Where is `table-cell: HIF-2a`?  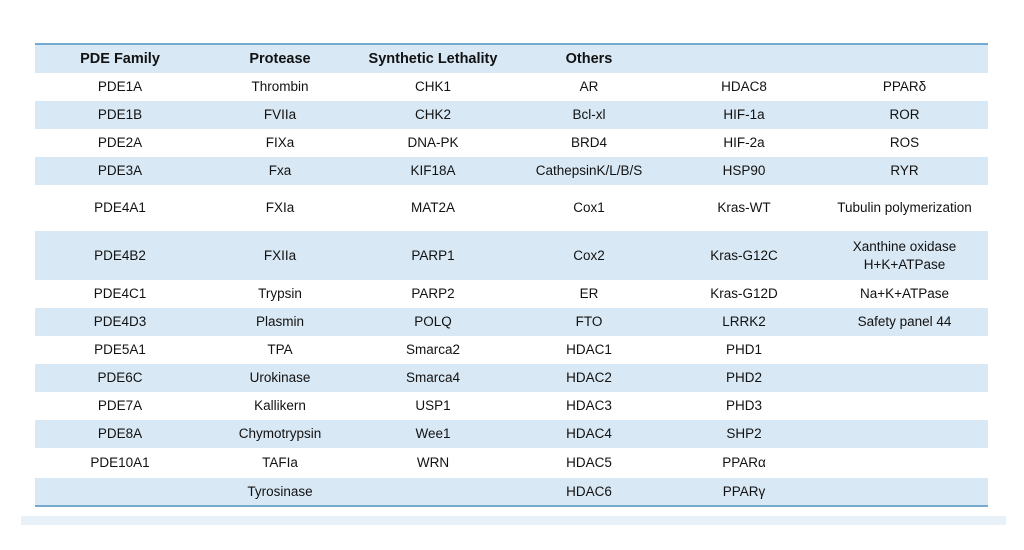 table-cell: HIF-2a is located at coordinates (744, 142).